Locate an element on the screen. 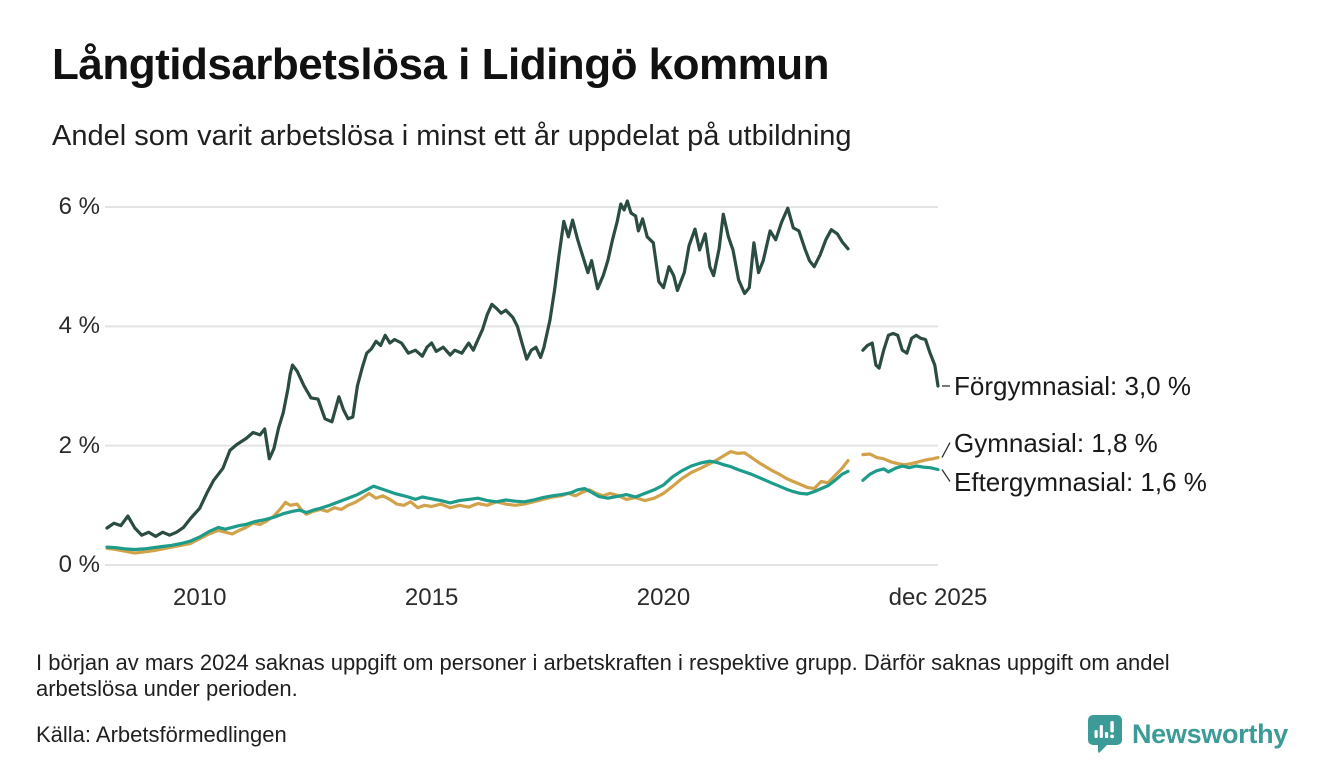 This screenshot has height=780, width=1340. newsworthy-bubble-chart-icon is located at coordinates (1105, 734).